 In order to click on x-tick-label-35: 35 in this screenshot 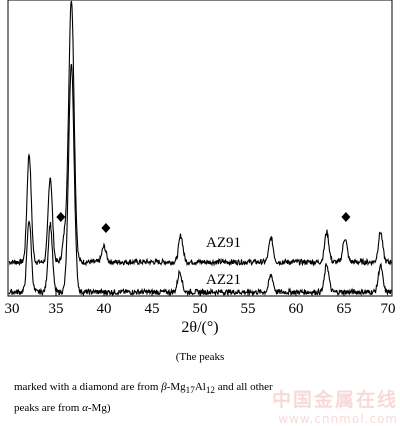, I will do `click(56, 309)`.